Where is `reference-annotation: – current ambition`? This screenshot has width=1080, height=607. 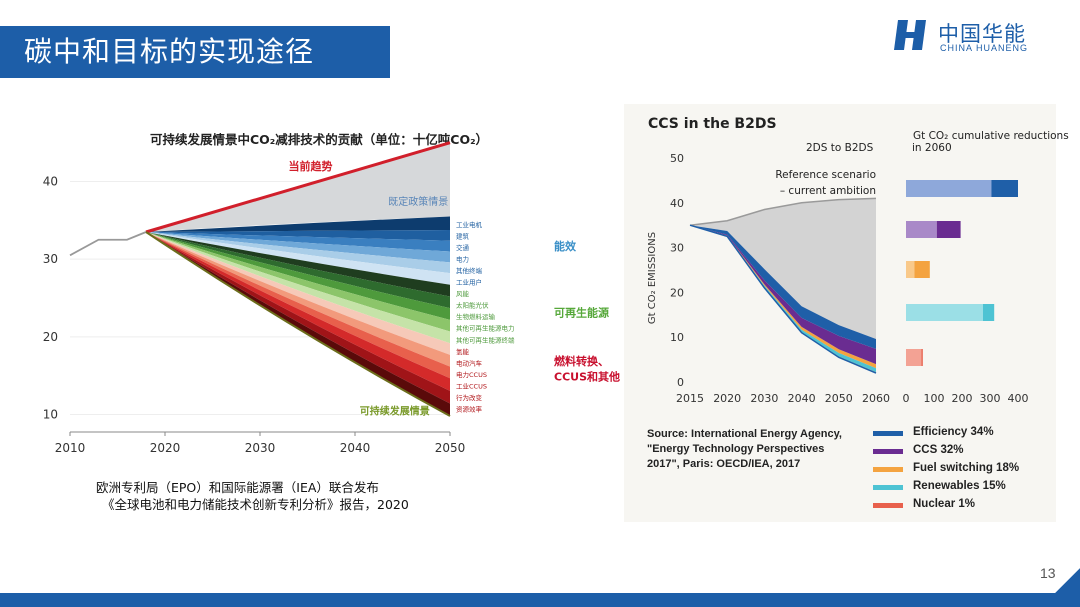
reference-annotation: – current ambition is located at coordinates (828, 191).